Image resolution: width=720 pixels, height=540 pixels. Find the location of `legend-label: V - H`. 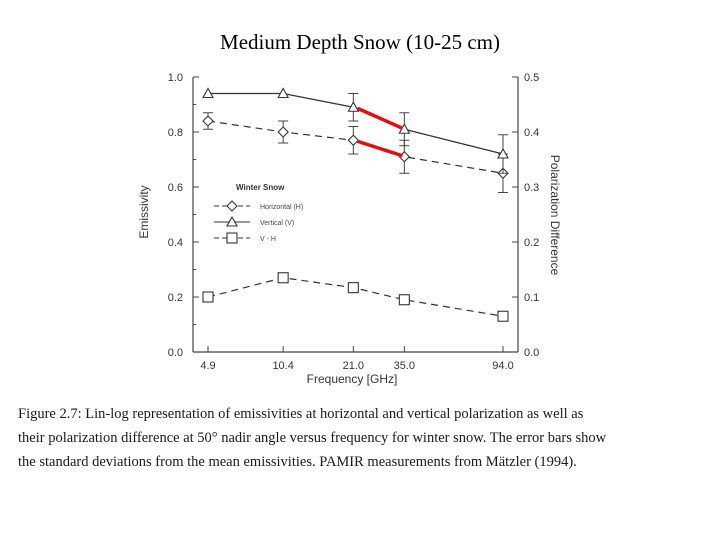

legend-label: V - H is located at coordinates (268, 239).